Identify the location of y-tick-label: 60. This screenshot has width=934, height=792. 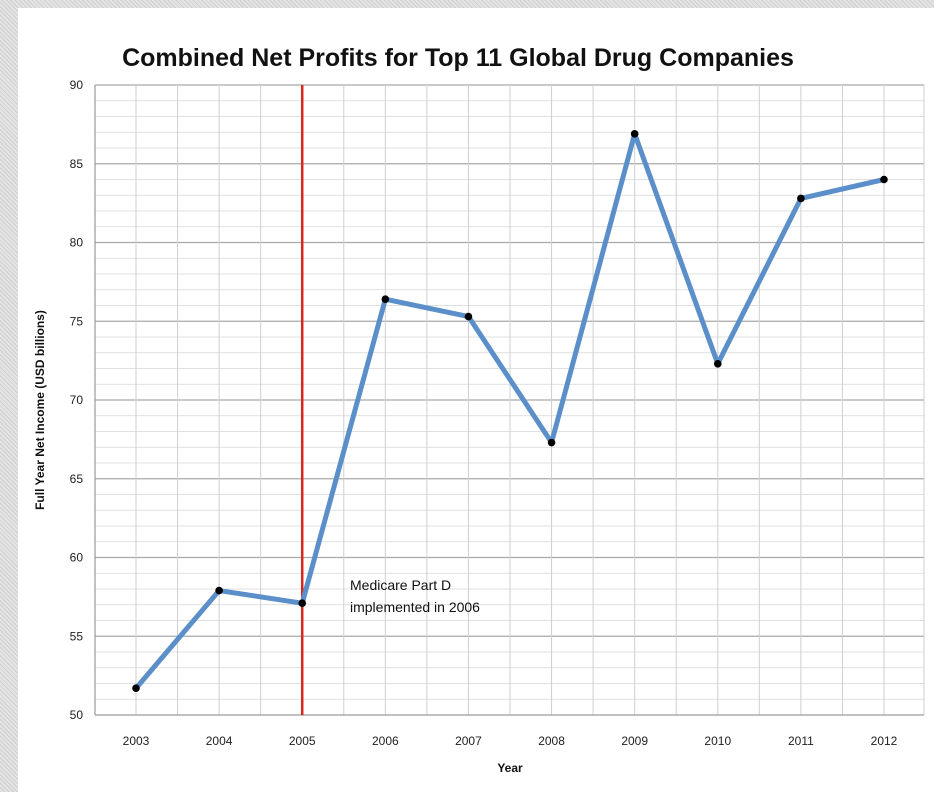
(77, 558).